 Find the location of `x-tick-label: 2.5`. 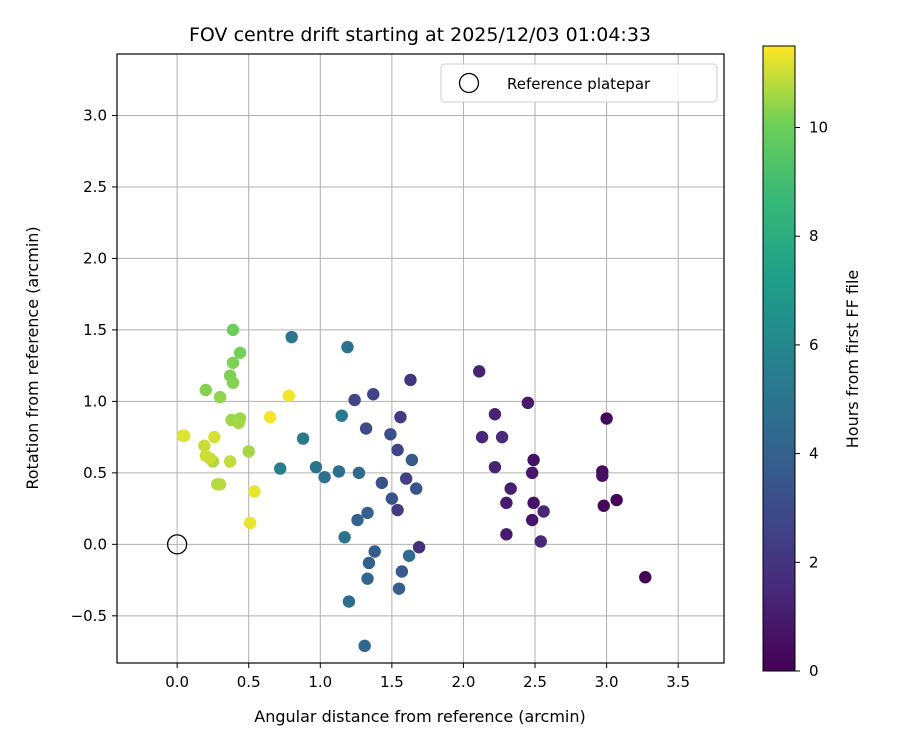

x-tick-label: 2.5 is located at coordinates (535, 682).